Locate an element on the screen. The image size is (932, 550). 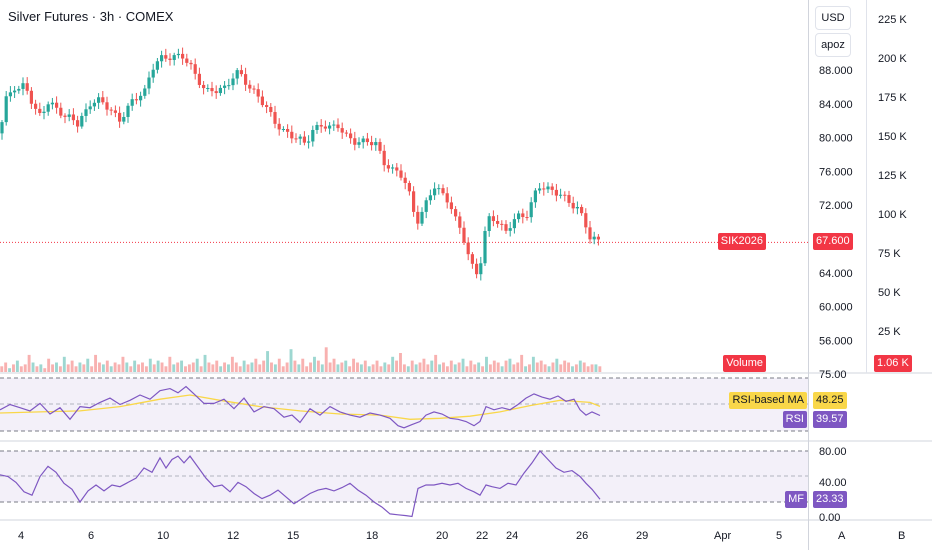
last-price-label: 67.600 is located at coordinates (833, 241).